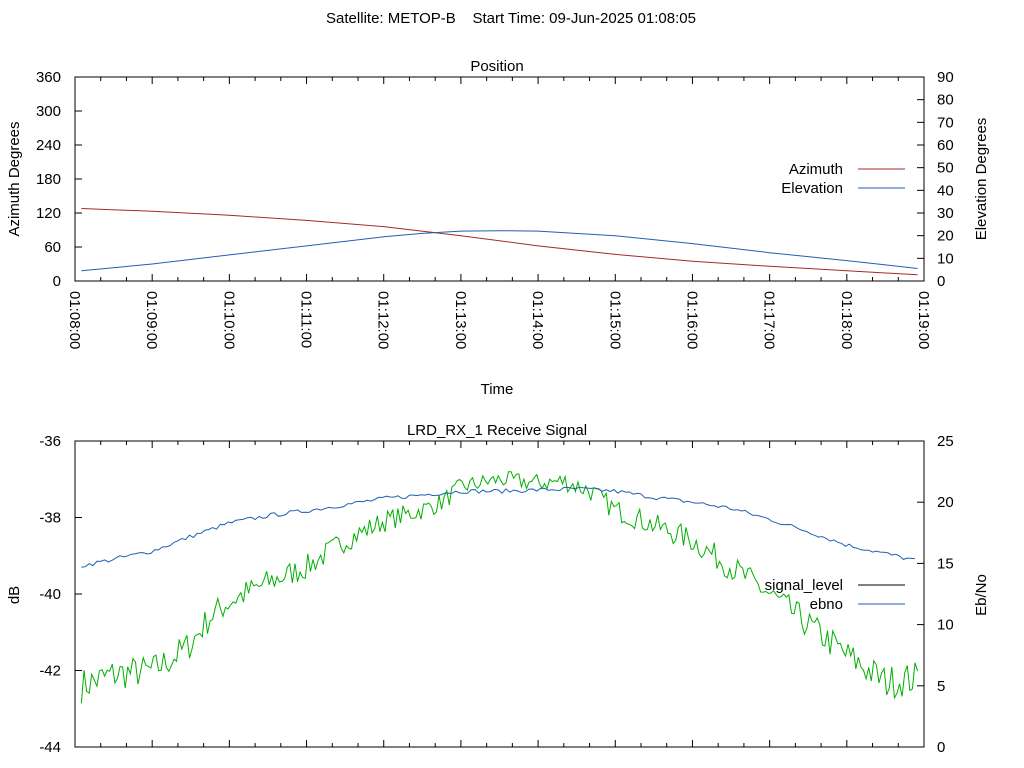  I want to click on y-tick-label: 0, so click(57, 281).